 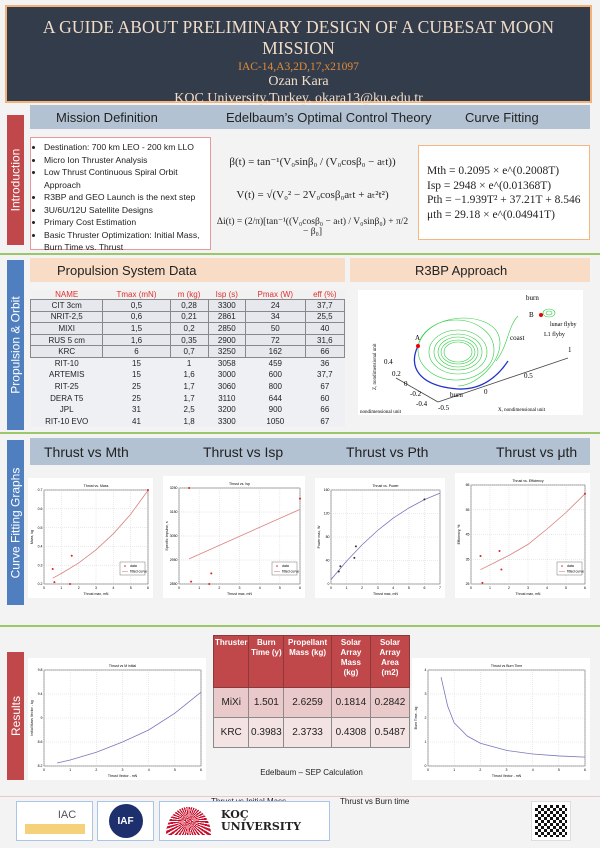 I want to click on table-cell: 1,5, so click(x=136, y=328).